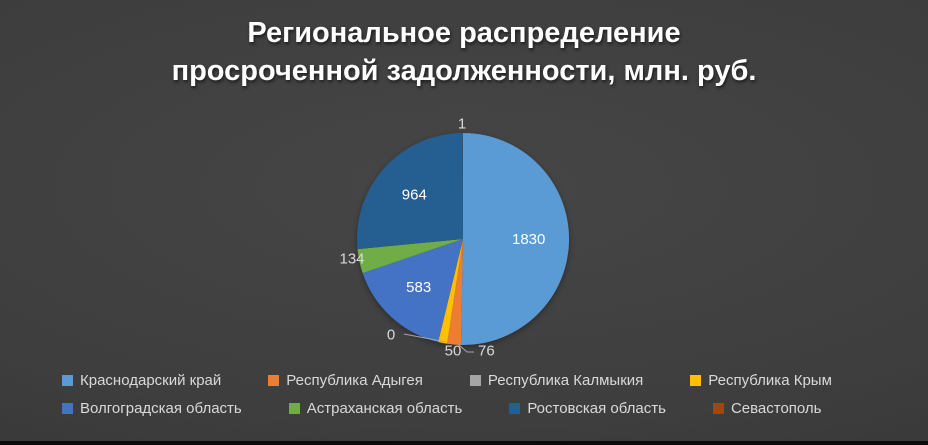 Image resolution: width=928 pixels, height=445 pixels. I want to click on legend-item-5: Астраханская область, so click(375, 408).